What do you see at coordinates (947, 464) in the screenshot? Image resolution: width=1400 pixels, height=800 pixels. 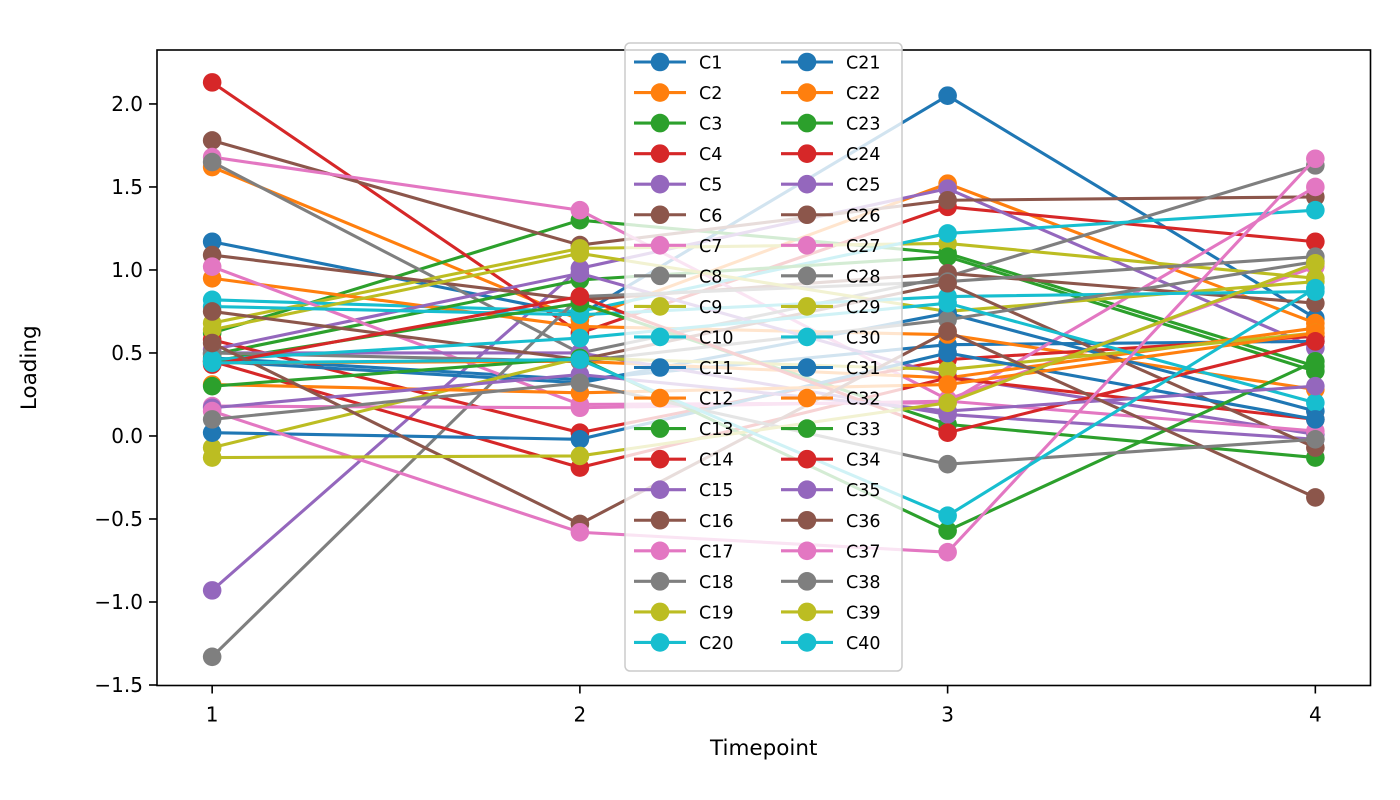 I see `data-point-C38-t3` at bounding box center [947, 464].